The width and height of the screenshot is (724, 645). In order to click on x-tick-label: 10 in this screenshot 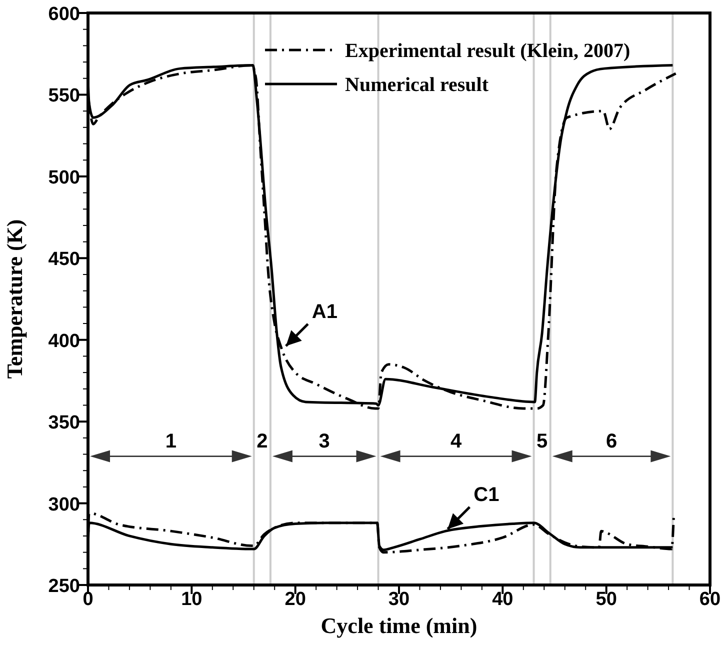, I will do `click(191, 599)`.